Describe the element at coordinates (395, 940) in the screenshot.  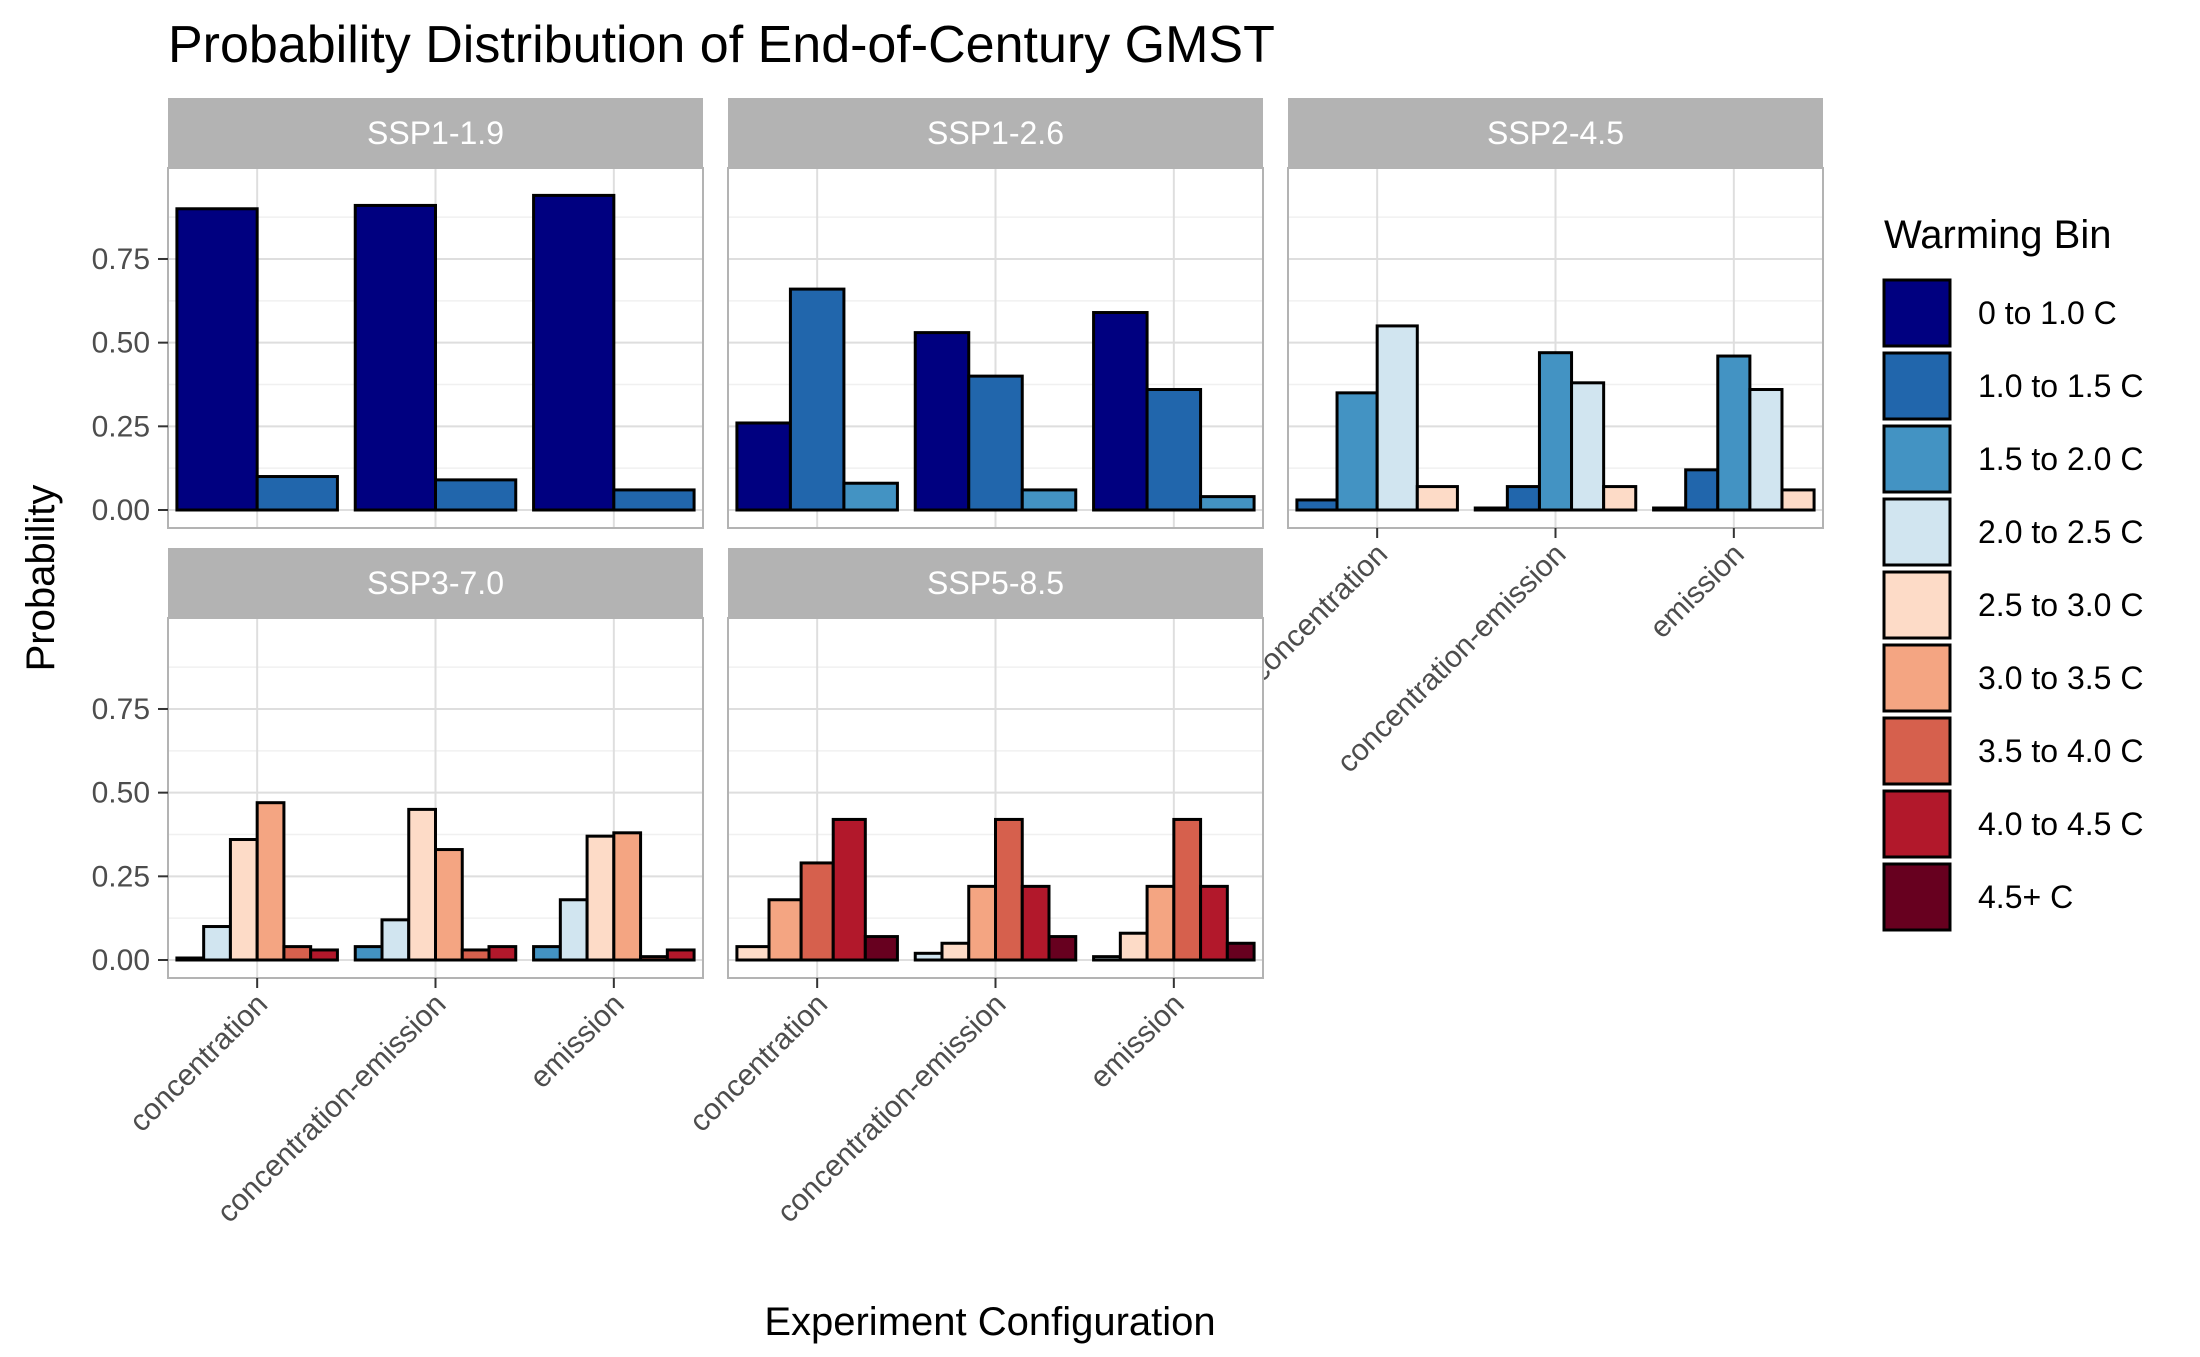
I see `bar-ssp3-7.0-concentration-emission-3` at that location.